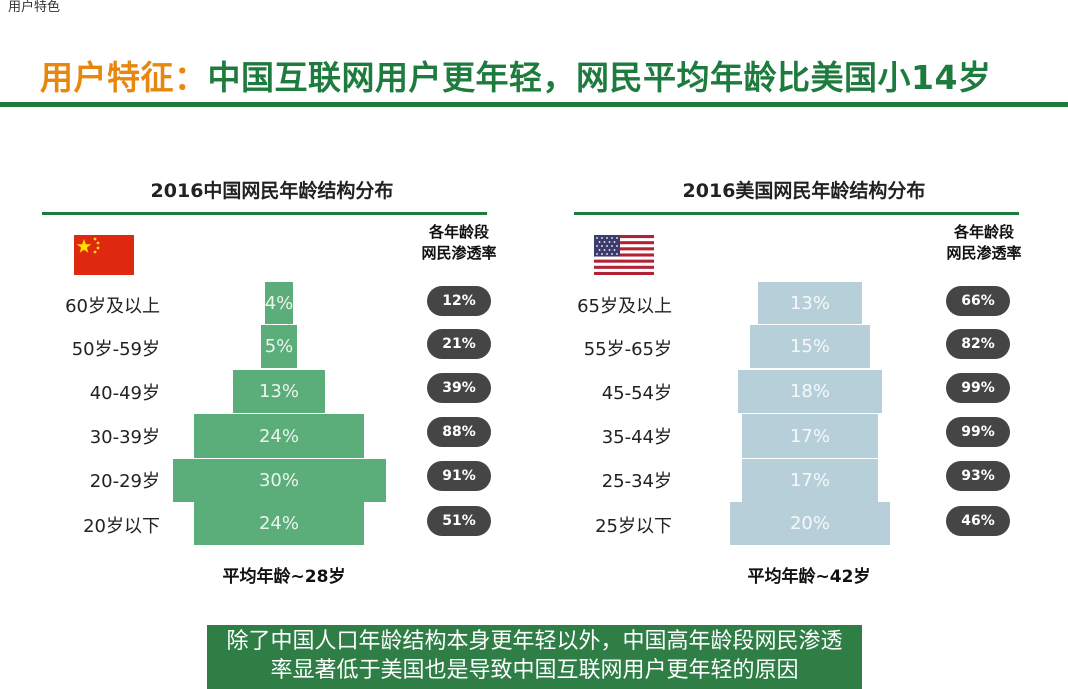 This screenshot has height=689, width=1068. What do you see at coordinates (459, 521) in the screenshot?
I see `penetration-badge: 51%` at bounding box center [459, 521].